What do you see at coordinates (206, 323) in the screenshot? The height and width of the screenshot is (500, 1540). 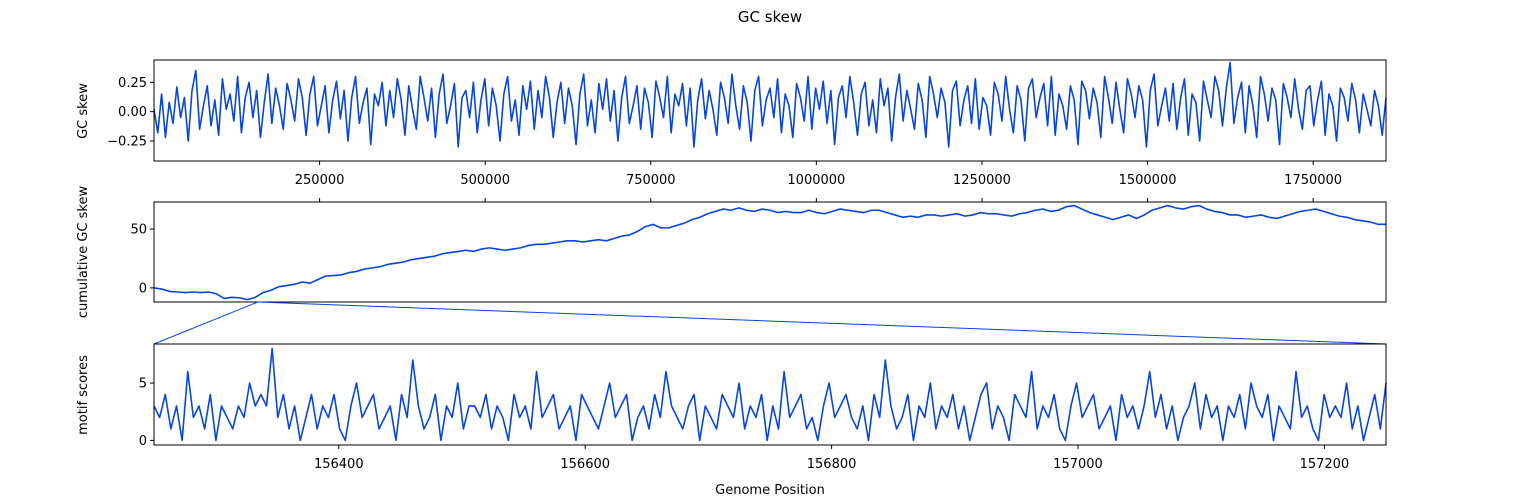 I see `zoom-connector-left` at bounding box center [206, 323].